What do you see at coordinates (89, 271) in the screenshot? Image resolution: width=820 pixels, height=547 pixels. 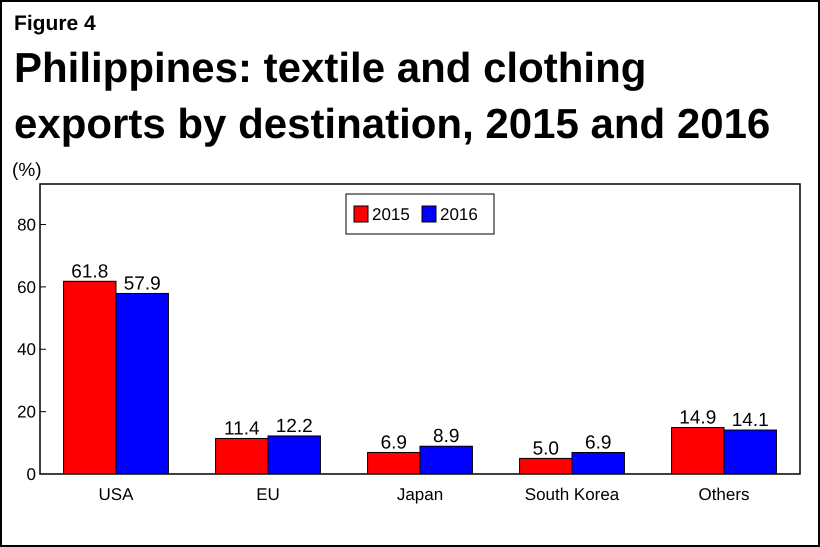 I see `text: 61.8` at bounding box center [89, 271].